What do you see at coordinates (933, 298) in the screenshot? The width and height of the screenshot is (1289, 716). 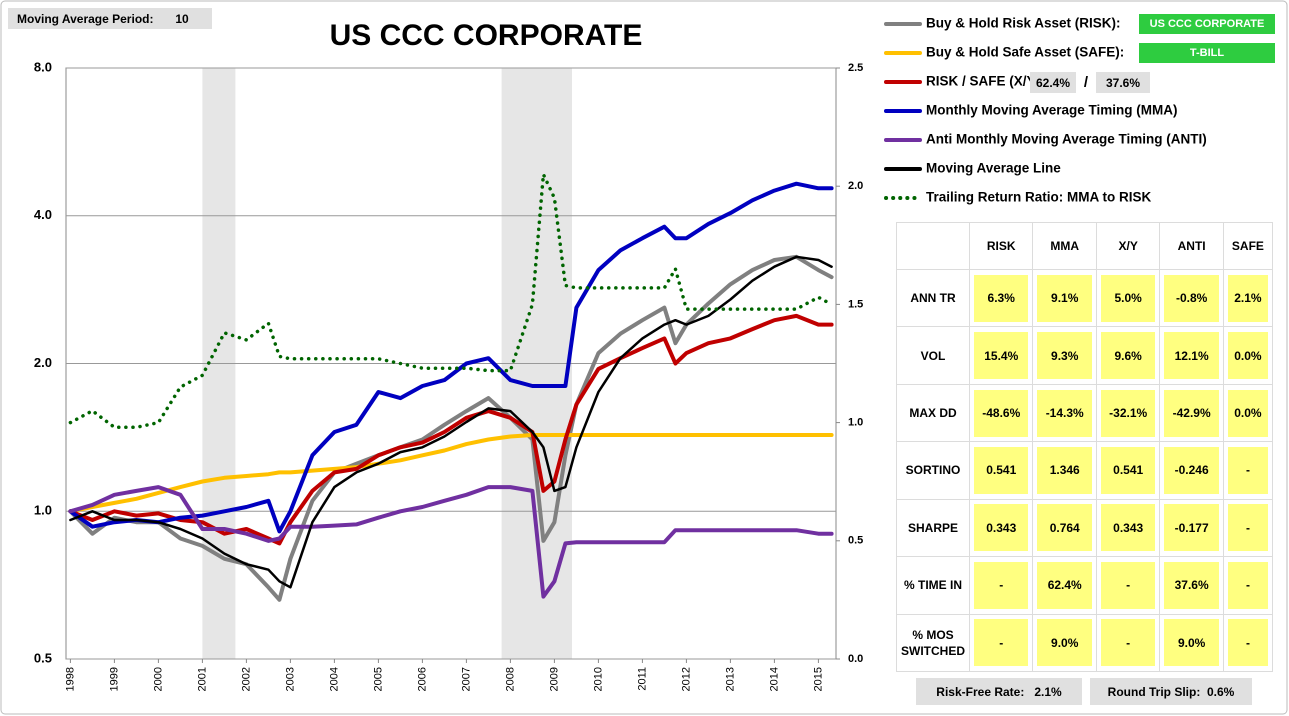 I see `row-label: ANN TR` at bounding box center [933, 298].